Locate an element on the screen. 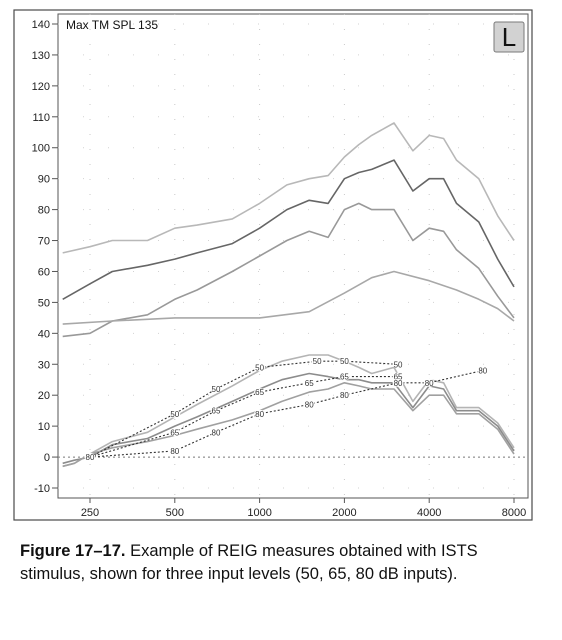 The height and width of the screenshot is (640, 562). caption-label: Figure 17–17. is located at coordinates (73, 551).